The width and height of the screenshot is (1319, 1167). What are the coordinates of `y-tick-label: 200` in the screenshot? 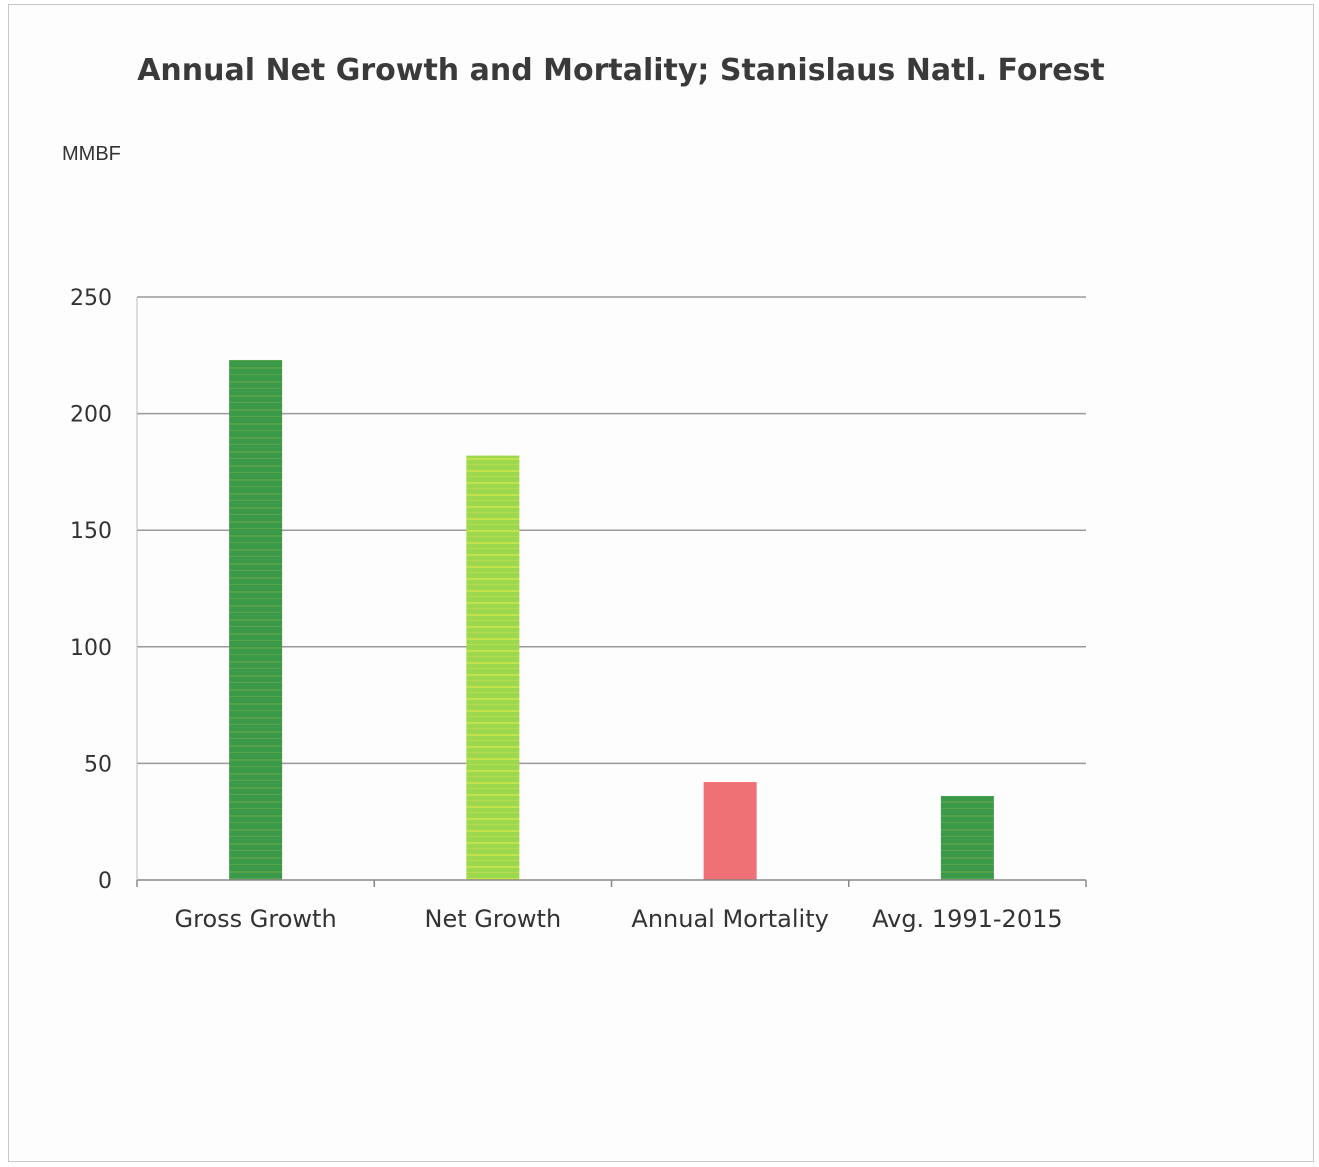 It's located at (91, 415).